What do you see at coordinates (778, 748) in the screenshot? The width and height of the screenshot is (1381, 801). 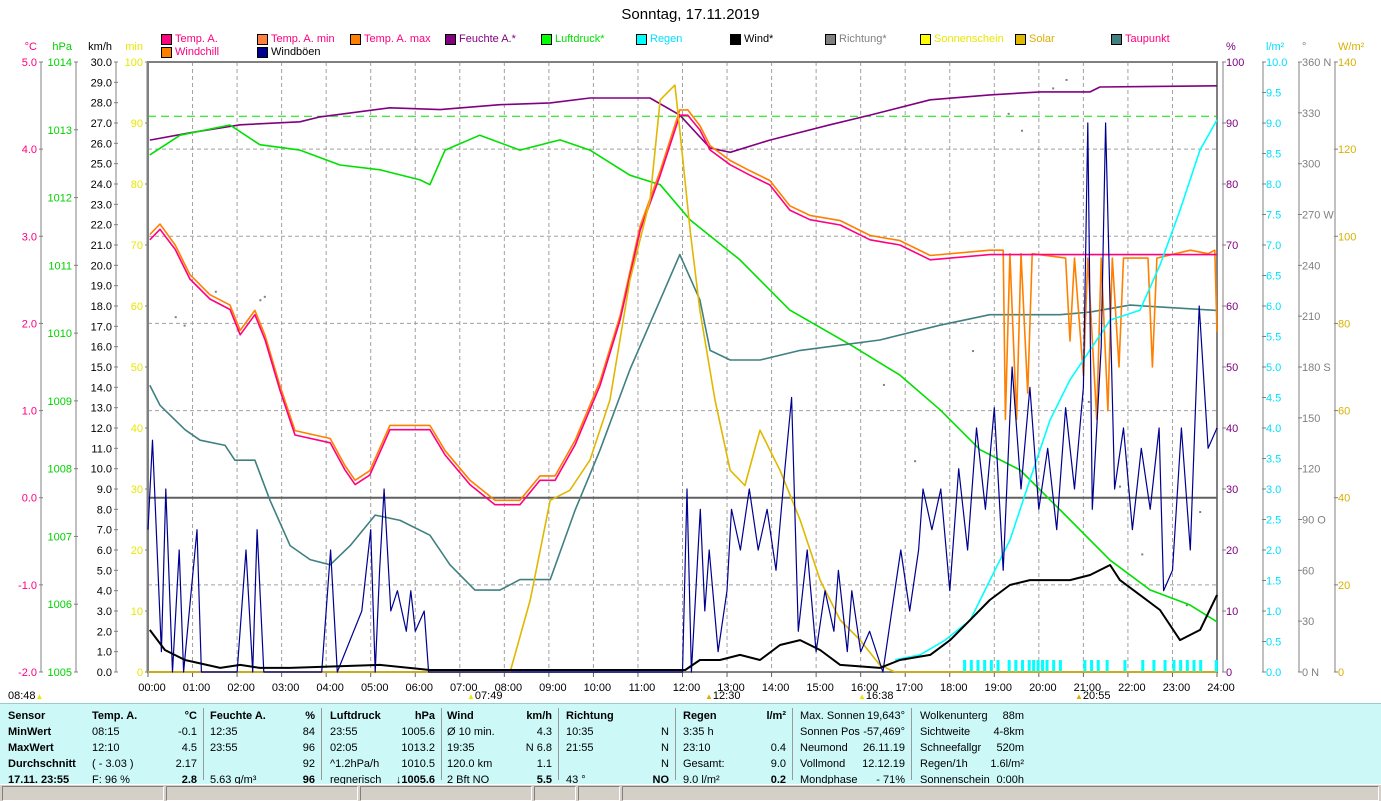 I see `stats-value: 0.4` at bounding box center [778, 748].